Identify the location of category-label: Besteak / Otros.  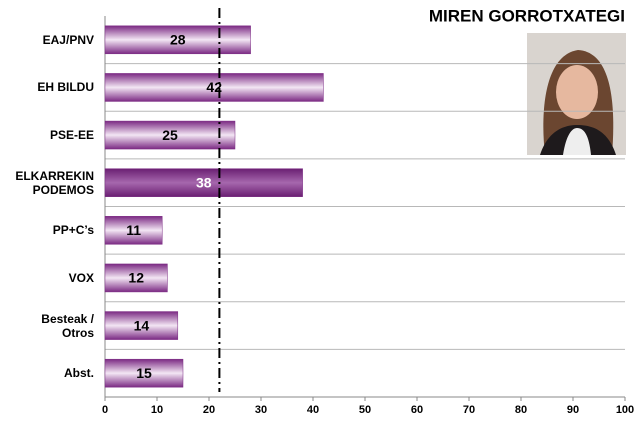
(67, 325).